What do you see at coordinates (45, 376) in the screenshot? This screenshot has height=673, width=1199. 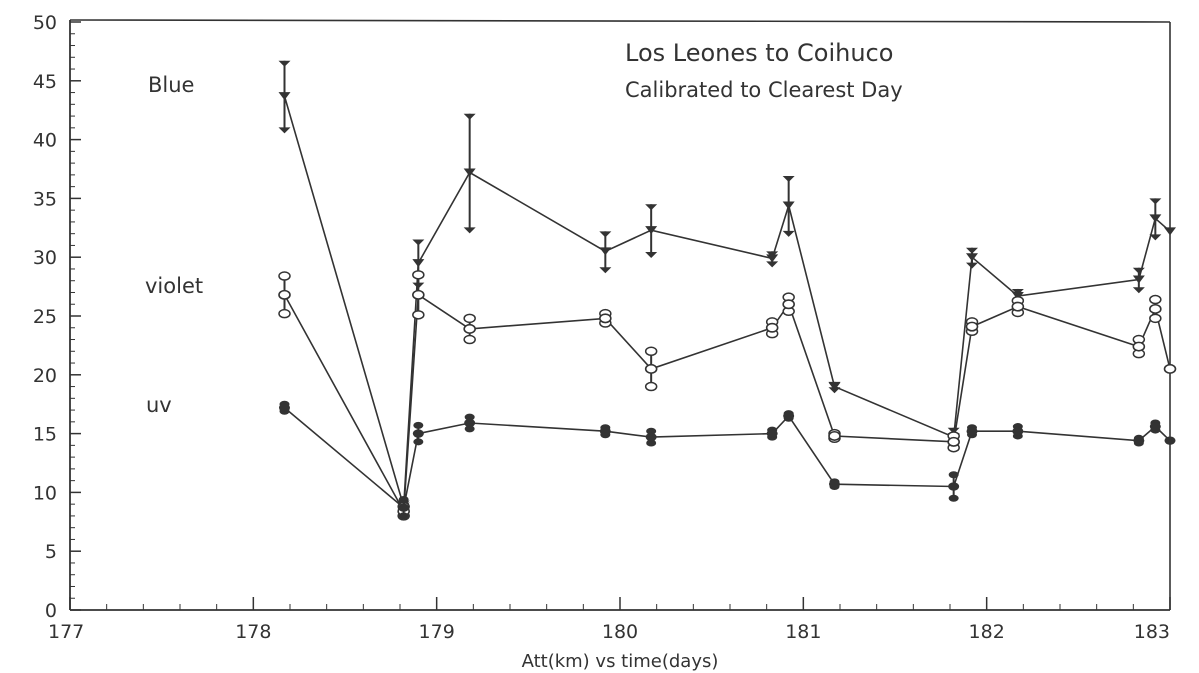 I see `y-tick-label: 20` at bounding box center [45, 376].